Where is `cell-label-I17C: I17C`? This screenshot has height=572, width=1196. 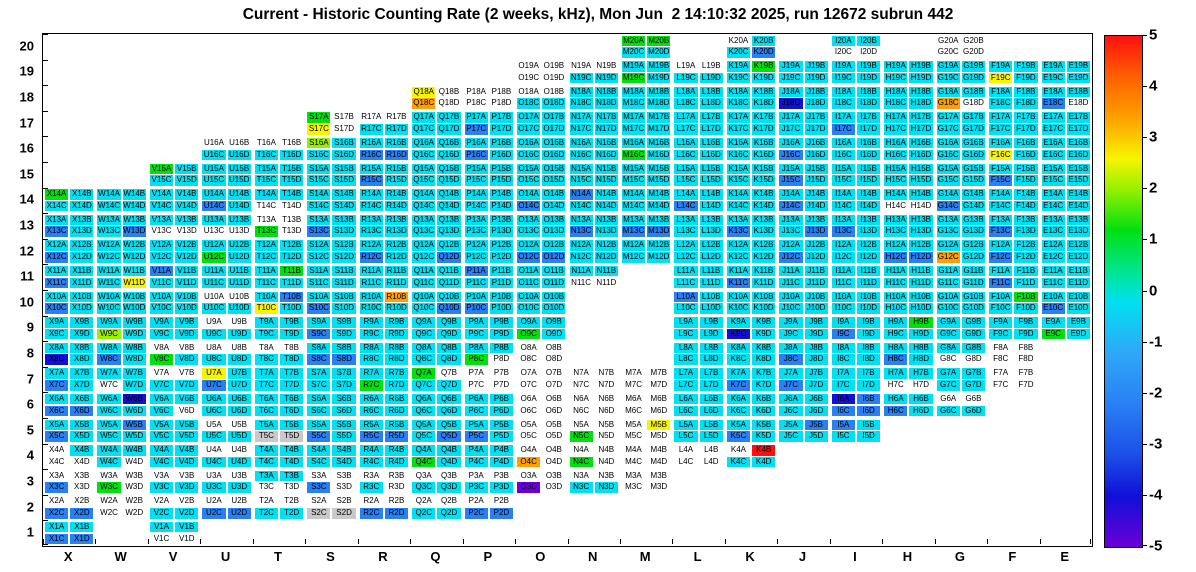 cell-label-I17C: I17C is located at coordinates (843, 129).